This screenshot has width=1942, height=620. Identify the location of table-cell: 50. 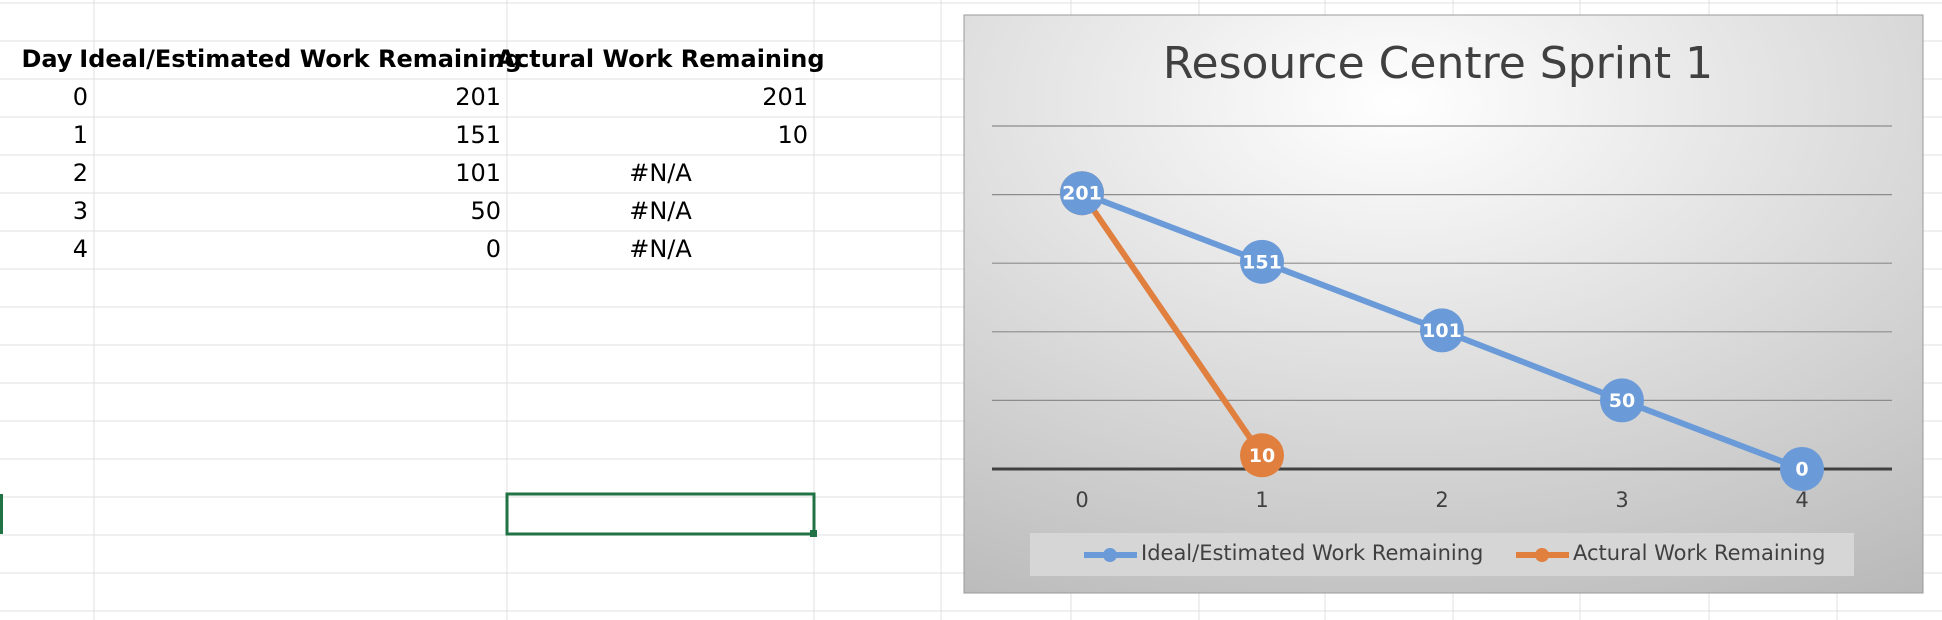
(485, 211).